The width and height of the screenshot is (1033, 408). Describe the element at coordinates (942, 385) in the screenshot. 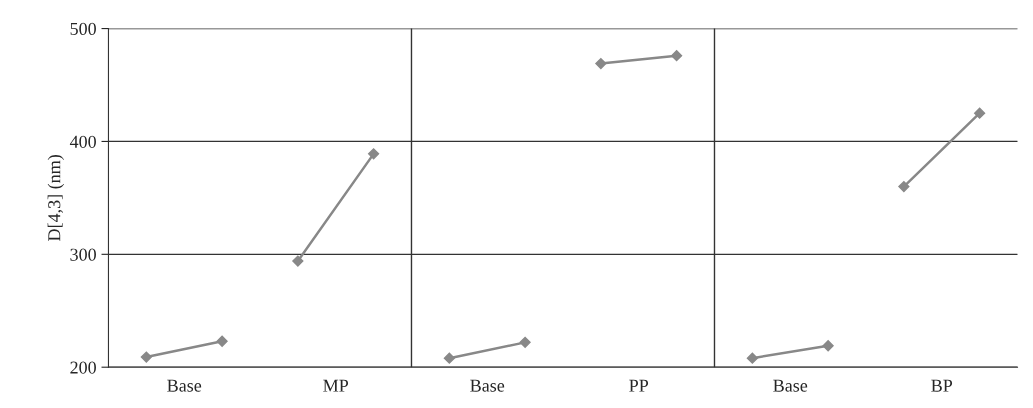

I see `text: BP` at that location.